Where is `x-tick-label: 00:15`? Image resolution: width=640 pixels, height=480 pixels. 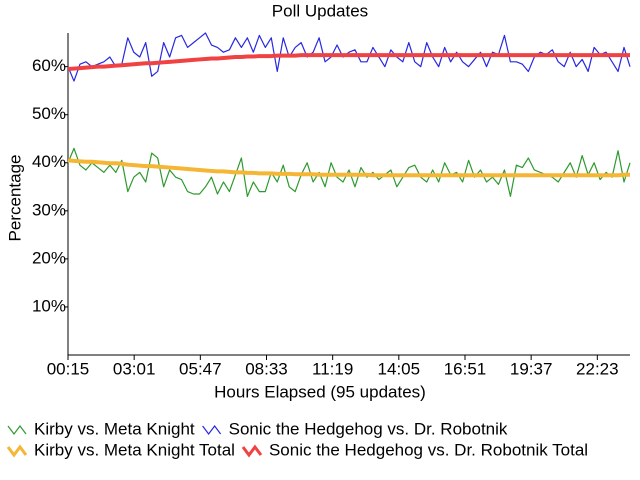
x-tick-label: 00:15 is located at coordinates (68, 368).